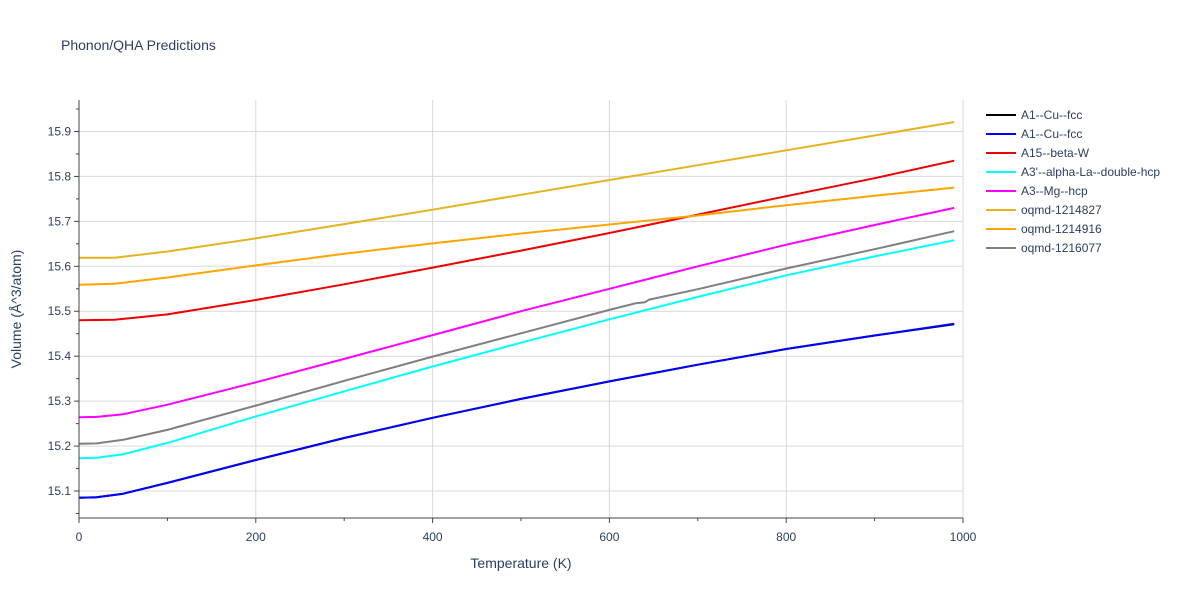 The height and width of the screenshot is (600, 1200). I want to click on x-tick-label: 200, so click(256, 537).